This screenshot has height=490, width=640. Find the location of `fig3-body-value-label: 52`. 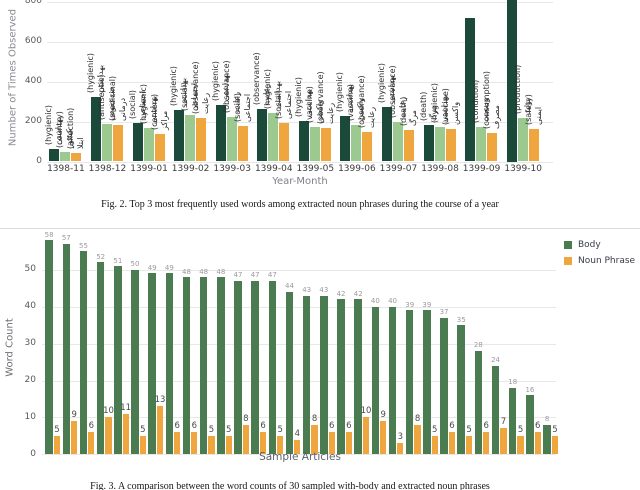

fig3-body-value-label: 52 is located at coordinates (101, 256).